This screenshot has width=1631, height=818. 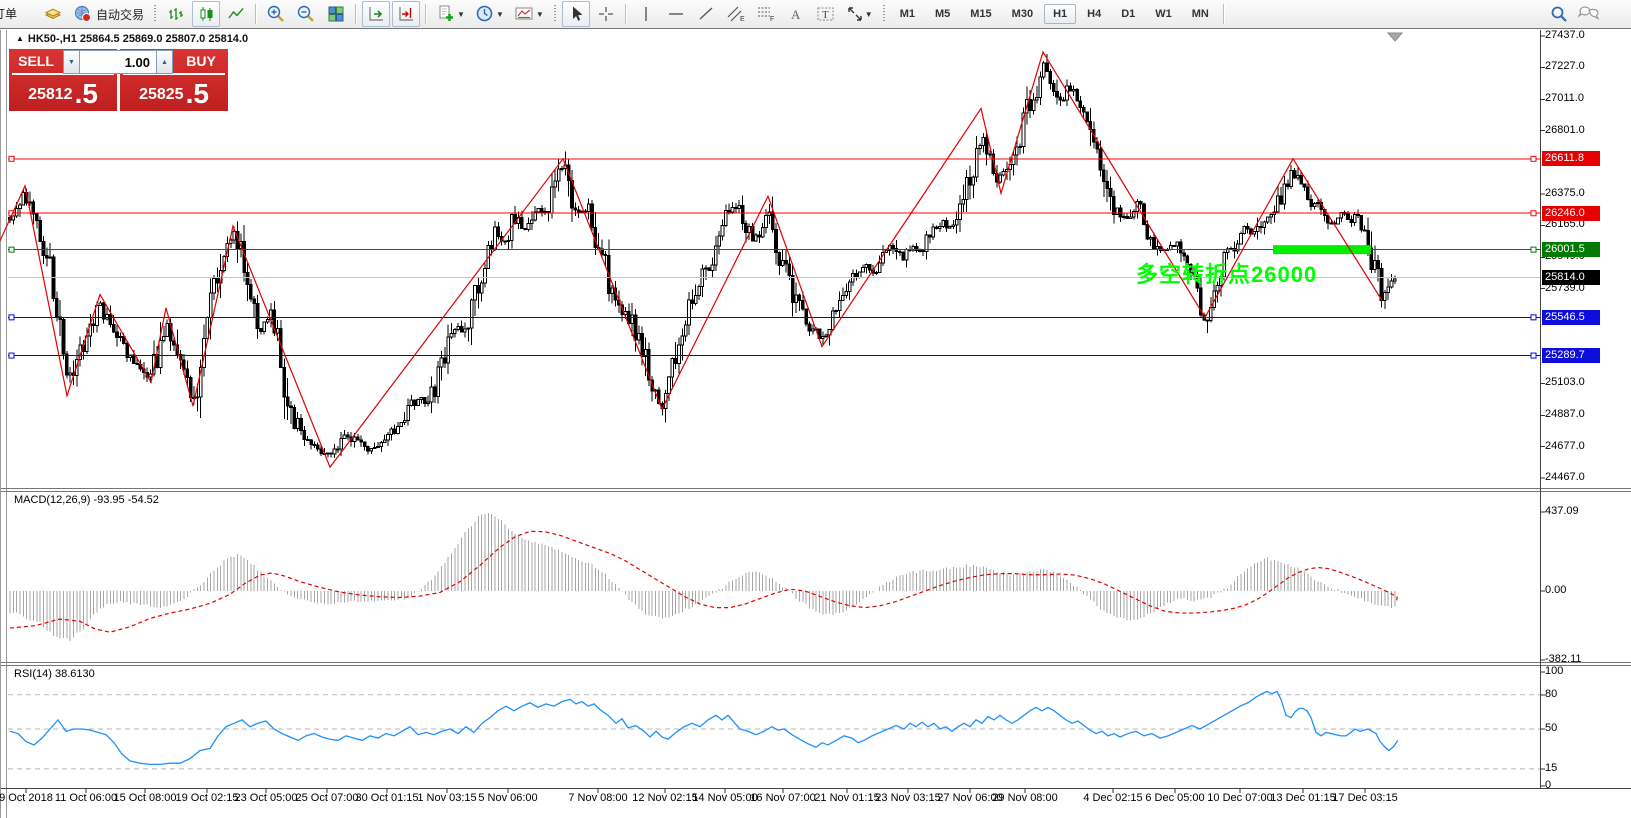 I want to click on volume-input: 1.00, so click(x=118, y=62).